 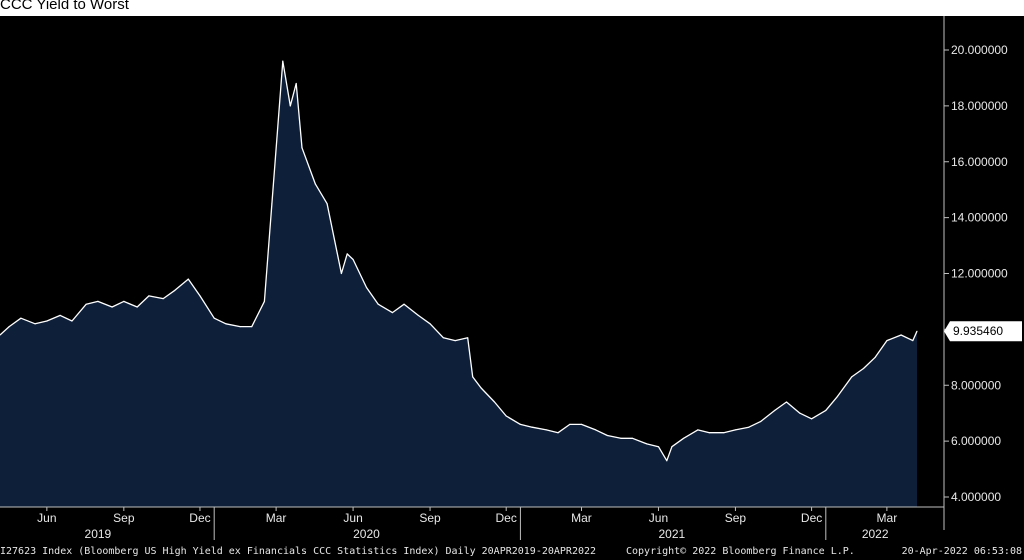 What do you see at coordinates (979, 50) in the screenshot?
I see `y-tick-label: 20.000000` at bounding box center [979, 50].